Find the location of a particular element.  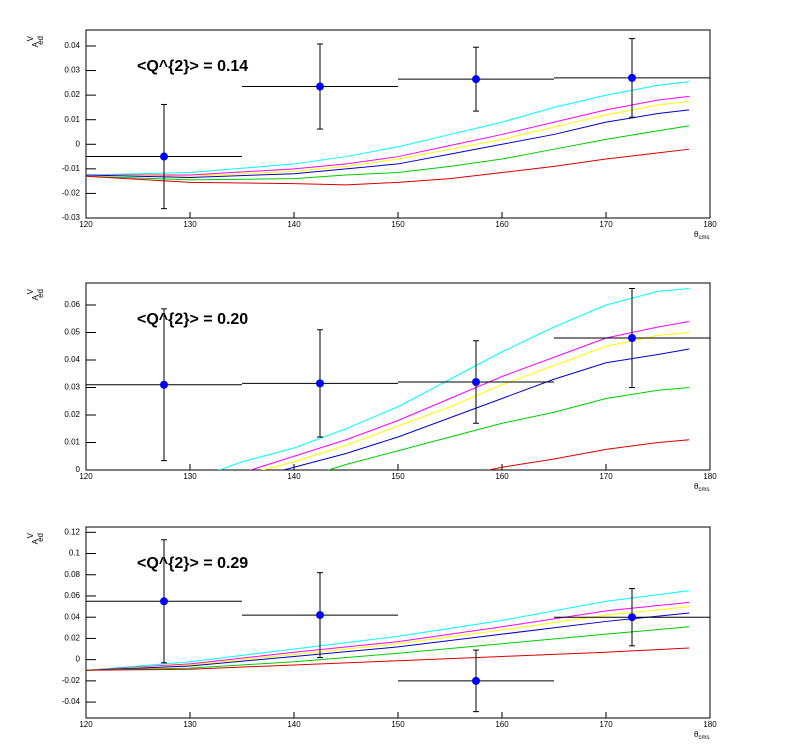

y-tick-label: -0.04 is located at coordinates (71, 701).